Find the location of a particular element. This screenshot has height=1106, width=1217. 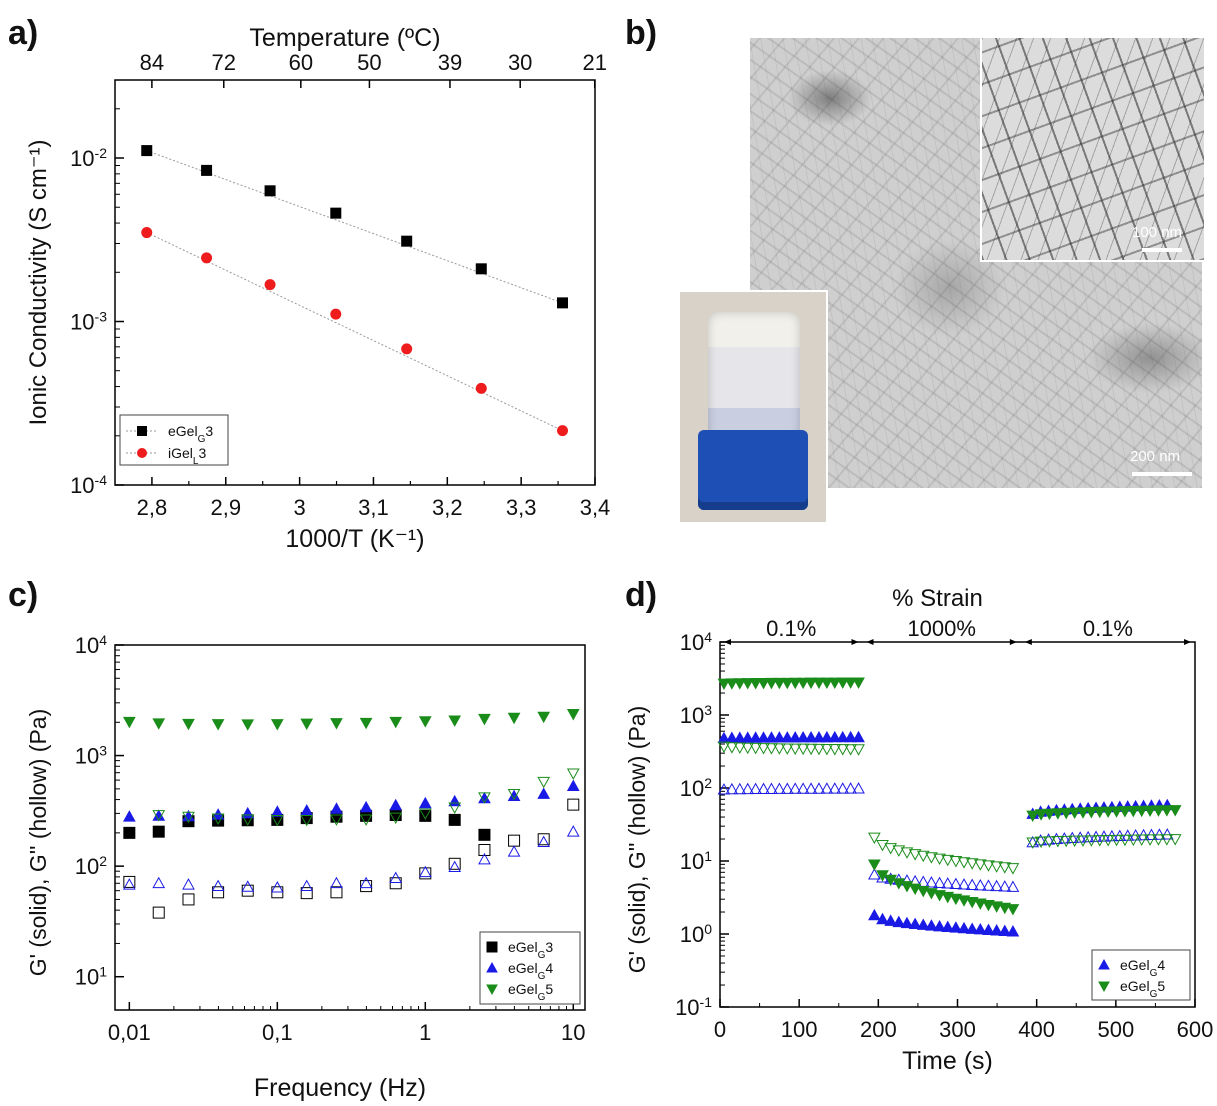

tem-micrograph-inset: 100 nm is located at coordinates (1092, 150).